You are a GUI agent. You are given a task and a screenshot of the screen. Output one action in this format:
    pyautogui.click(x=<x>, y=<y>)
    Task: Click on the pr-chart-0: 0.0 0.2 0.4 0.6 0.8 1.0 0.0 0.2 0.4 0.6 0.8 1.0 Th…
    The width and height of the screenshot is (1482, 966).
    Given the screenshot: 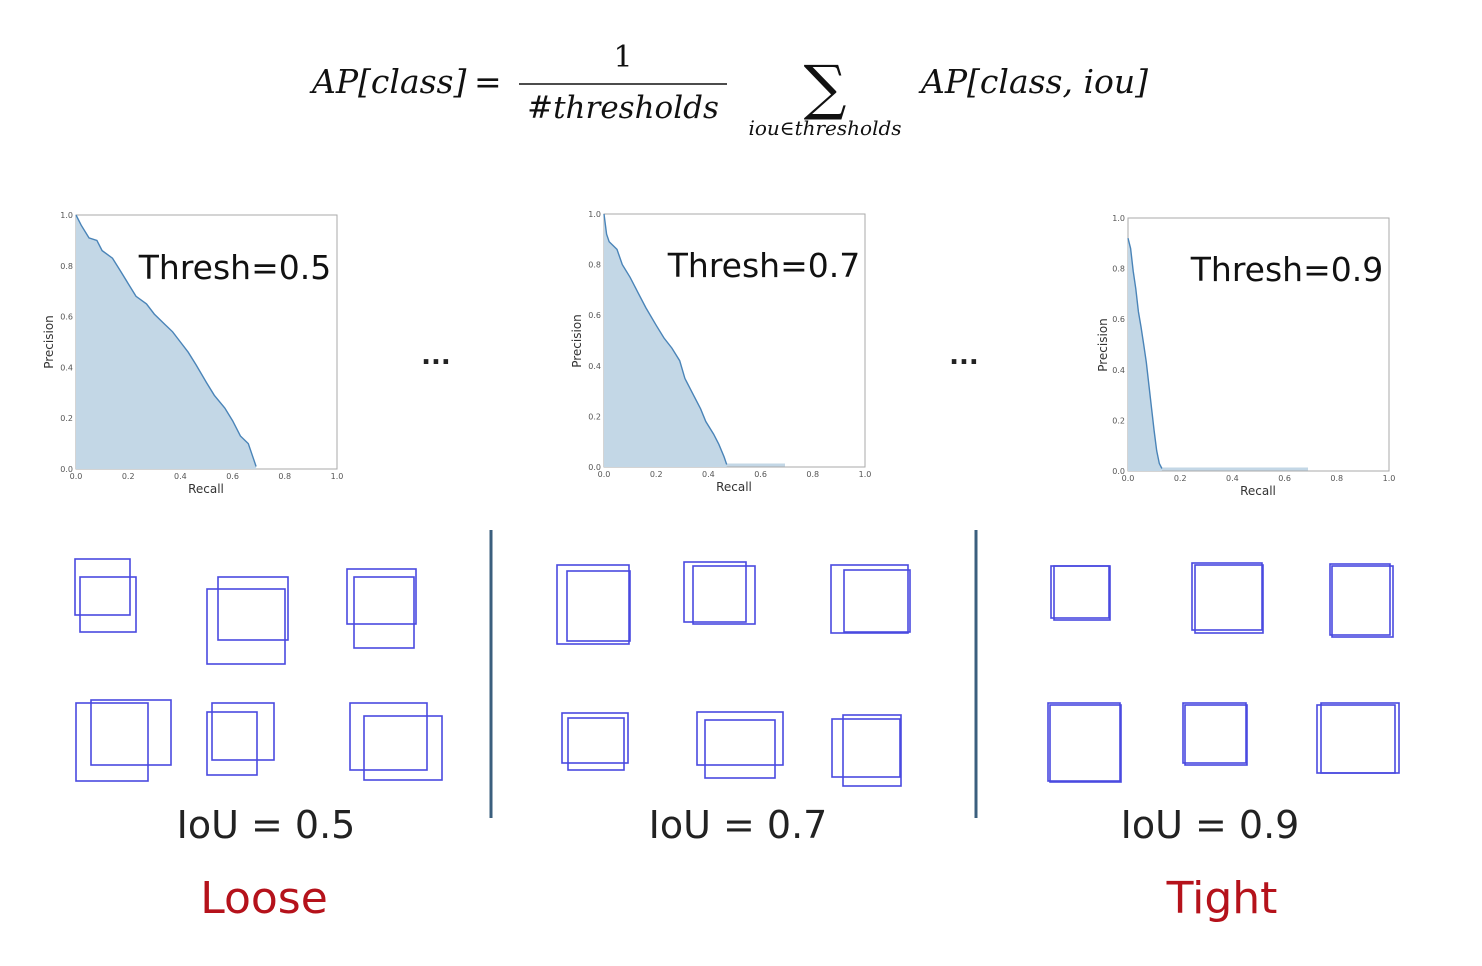 What is the action you would take?
    pyautogui.click(x=192, y=353)
    